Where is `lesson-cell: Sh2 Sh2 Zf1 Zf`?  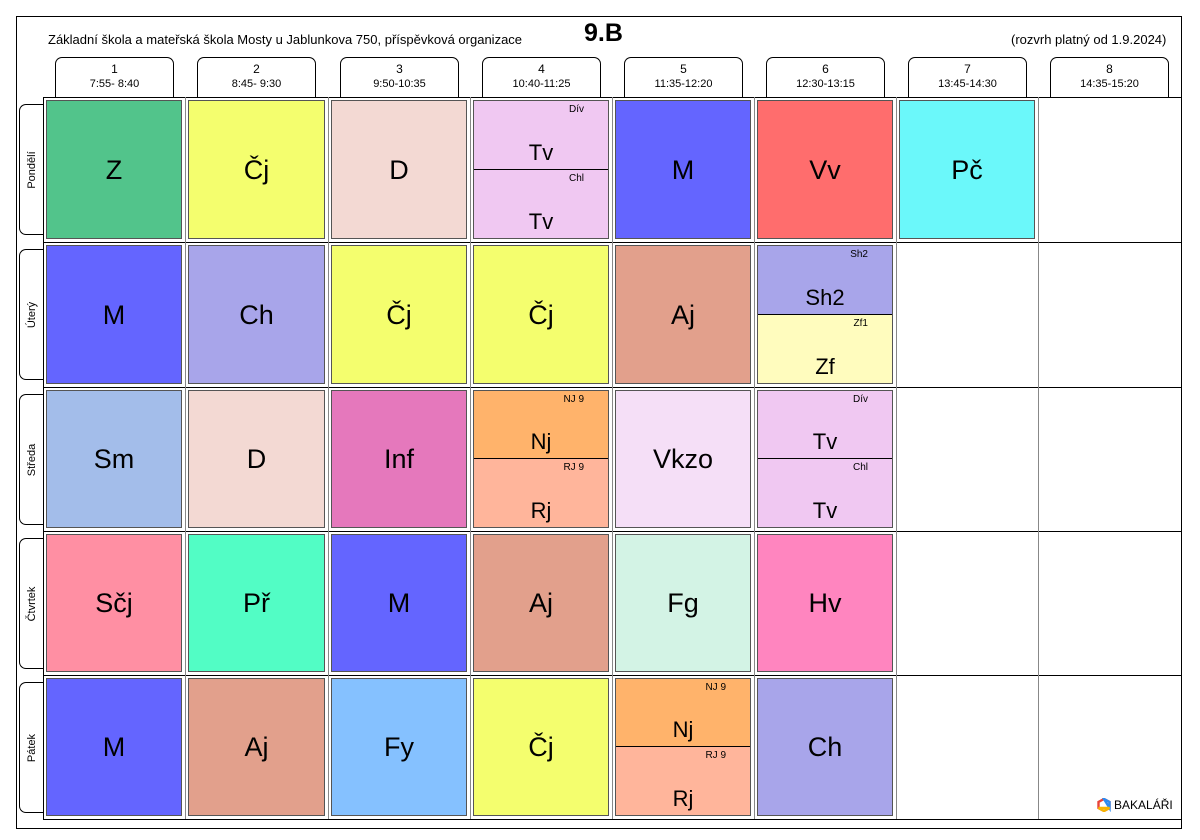
lesson-cell: Sh2 Sh2 Zf1 Zf is located at coordinates (825, 314).